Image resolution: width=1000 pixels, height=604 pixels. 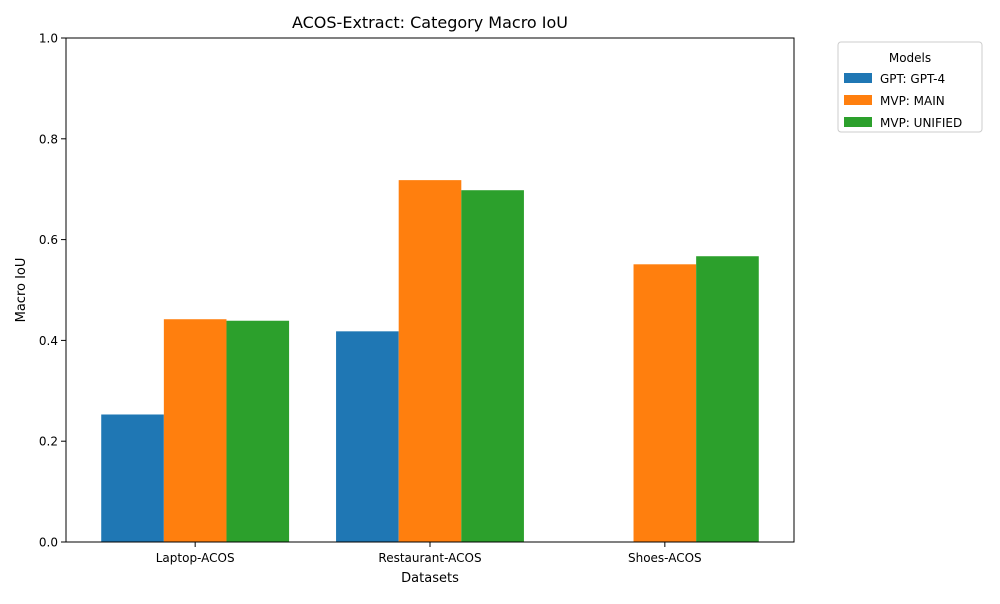 I want to click on x-axis-label: Datasets, so click(x=430, y=578).